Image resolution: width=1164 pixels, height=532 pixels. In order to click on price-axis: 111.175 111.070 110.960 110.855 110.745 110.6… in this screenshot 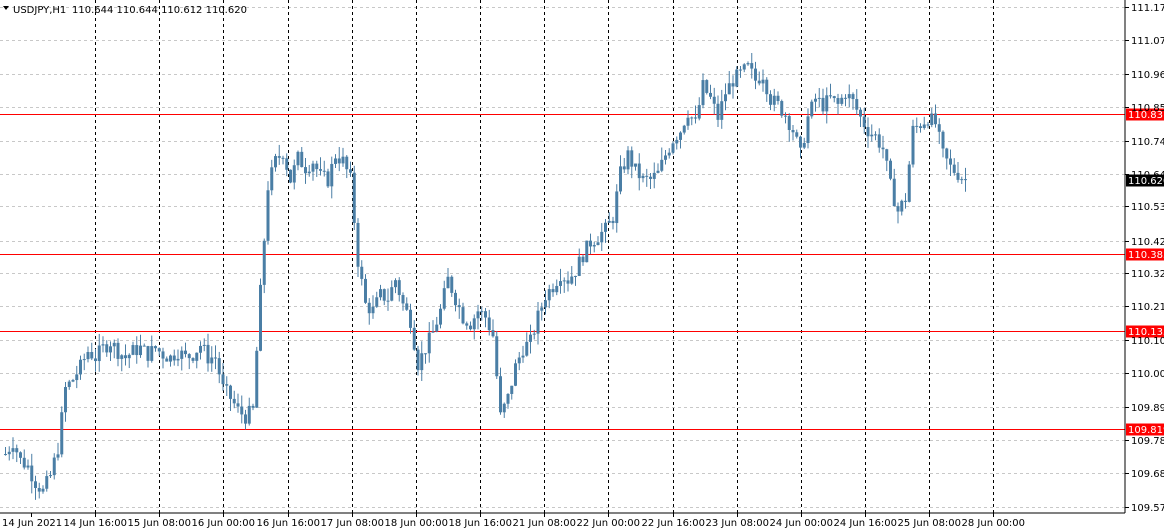, I will do `click(1144, 257)`.